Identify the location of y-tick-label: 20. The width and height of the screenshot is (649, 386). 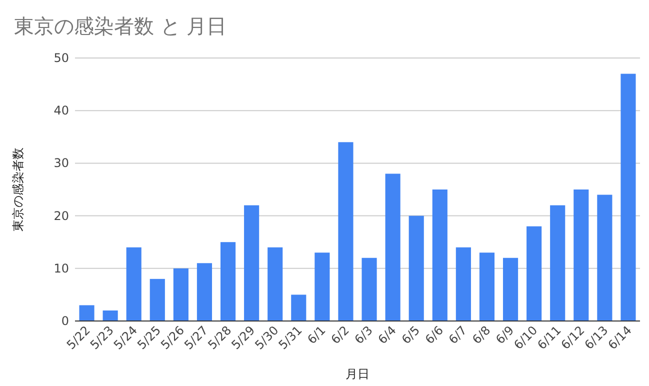
(61, 215).